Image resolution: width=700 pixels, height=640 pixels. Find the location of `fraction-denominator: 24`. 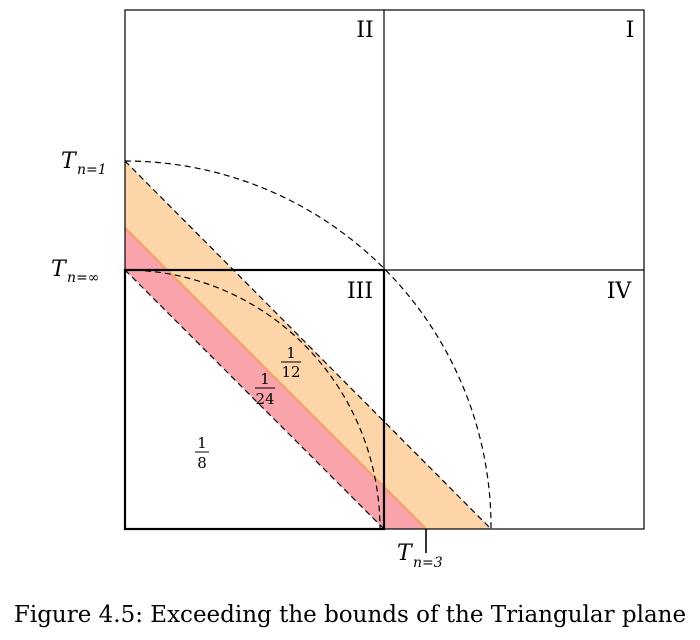

fraction-denominator: 24 is located at coordinates (264, 399).